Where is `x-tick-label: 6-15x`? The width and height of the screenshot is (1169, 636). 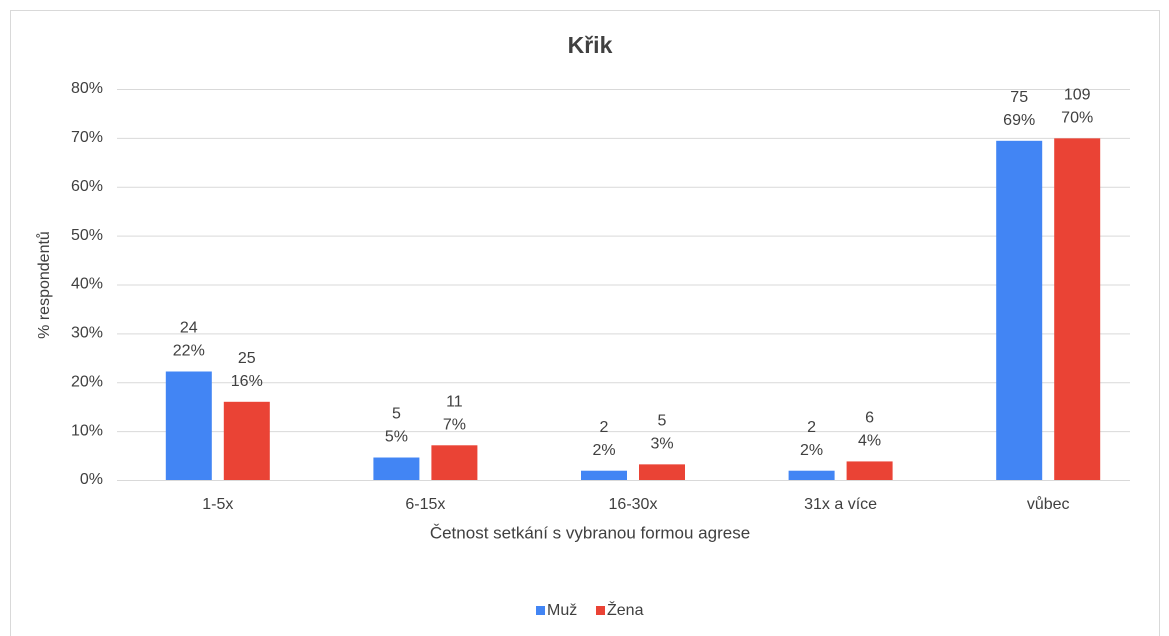 x-tick-label: 6-15x is located at coordinates (425, 504).